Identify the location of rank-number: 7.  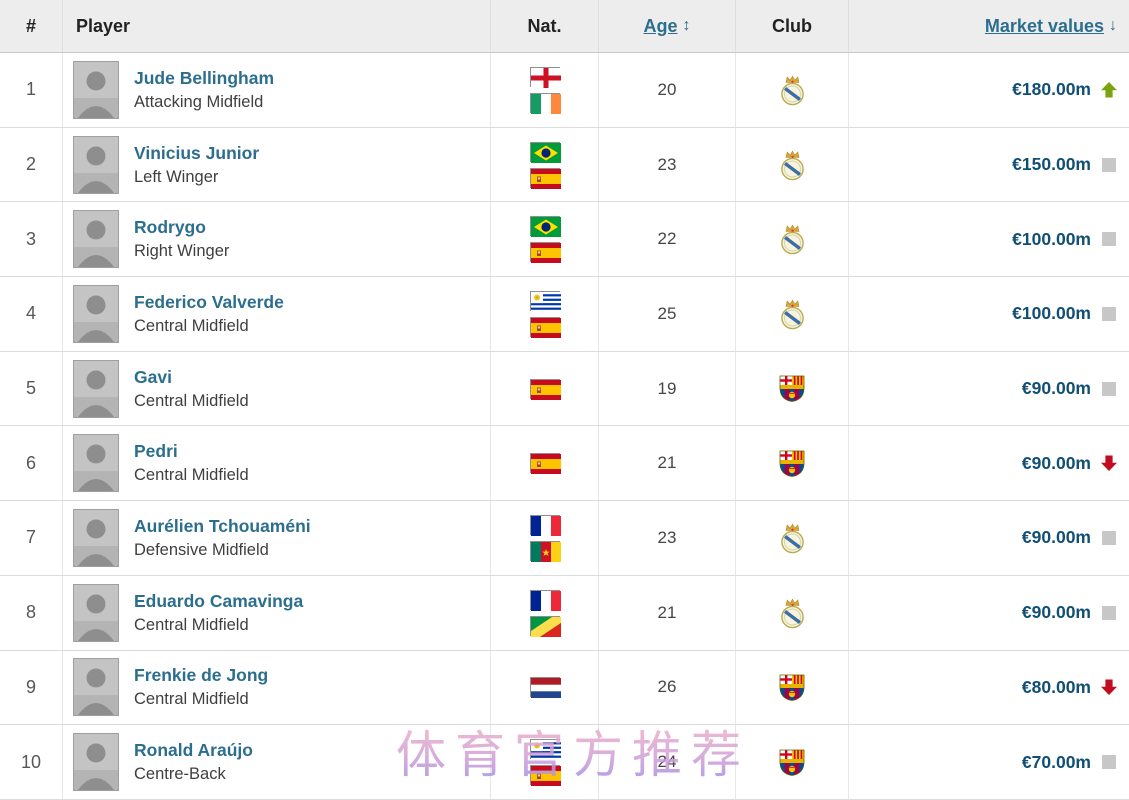
(30, 537).